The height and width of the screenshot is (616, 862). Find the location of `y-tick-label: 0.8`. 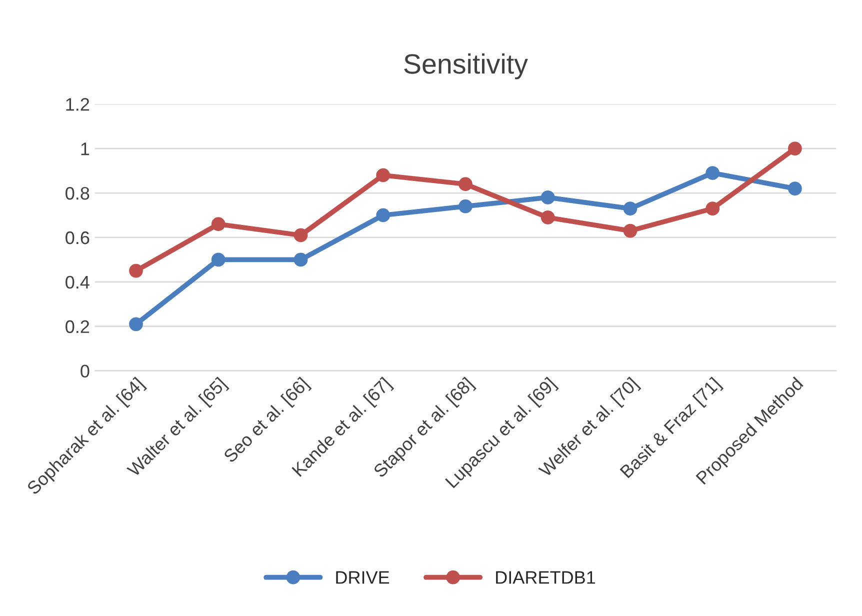

y-tick-label: 0.8 is located at coordinates (78, 193).